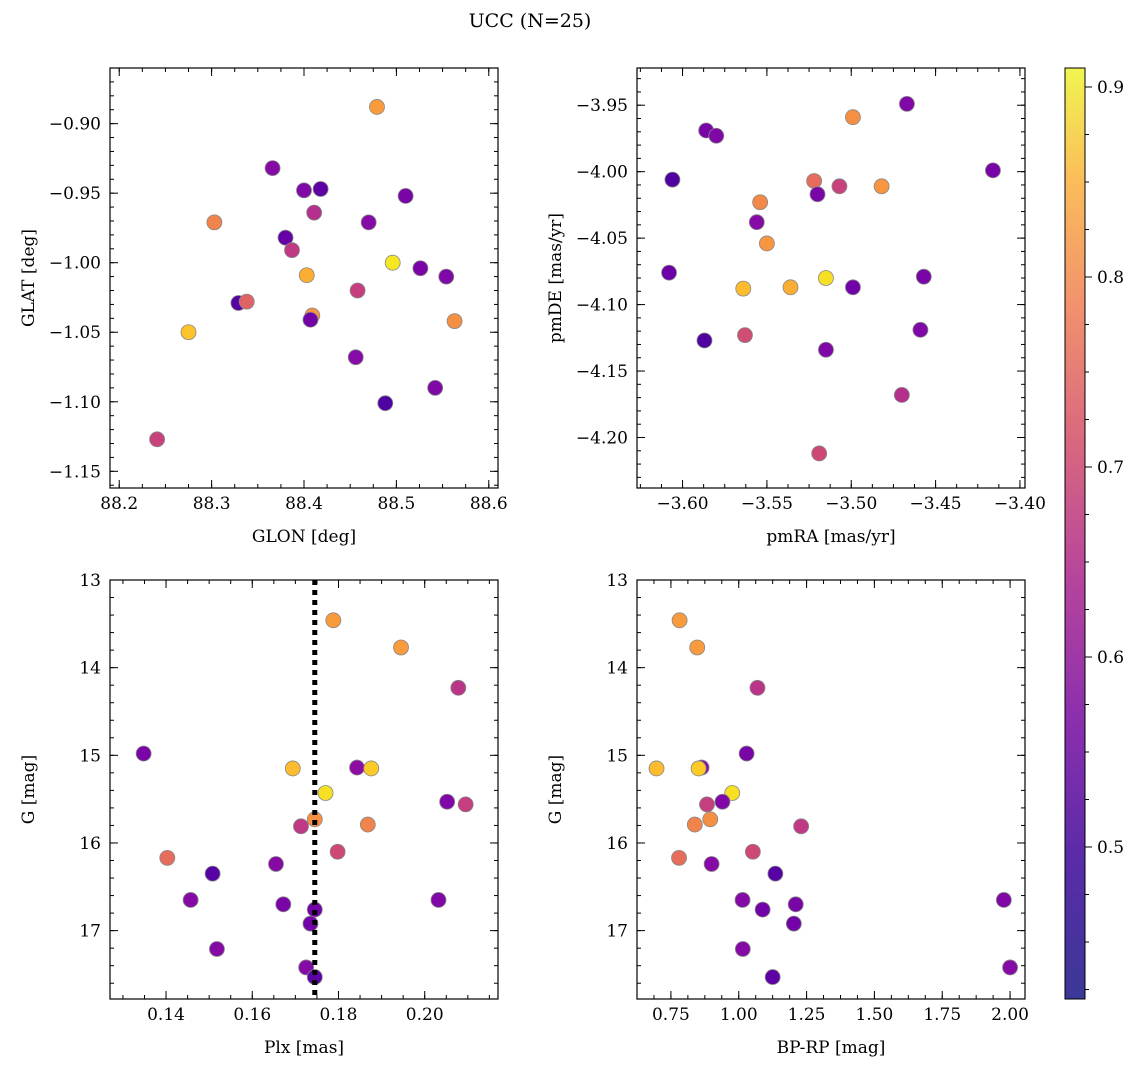 The image size is (1136, 1067). I want to click on x-tick-label: 0.14, so click(166, 1015).